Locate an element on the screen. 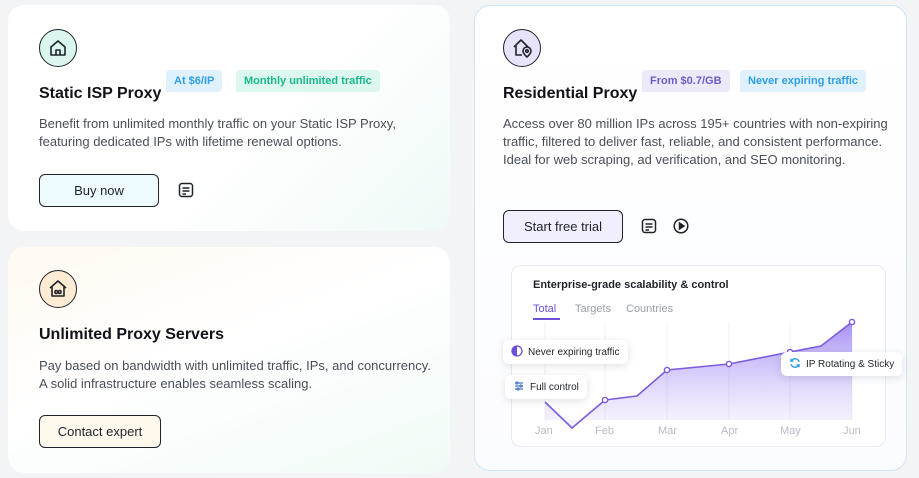 The width and height of the screenshot is (919, 478). x-tick-label: May is located at coordinates (790, 431).